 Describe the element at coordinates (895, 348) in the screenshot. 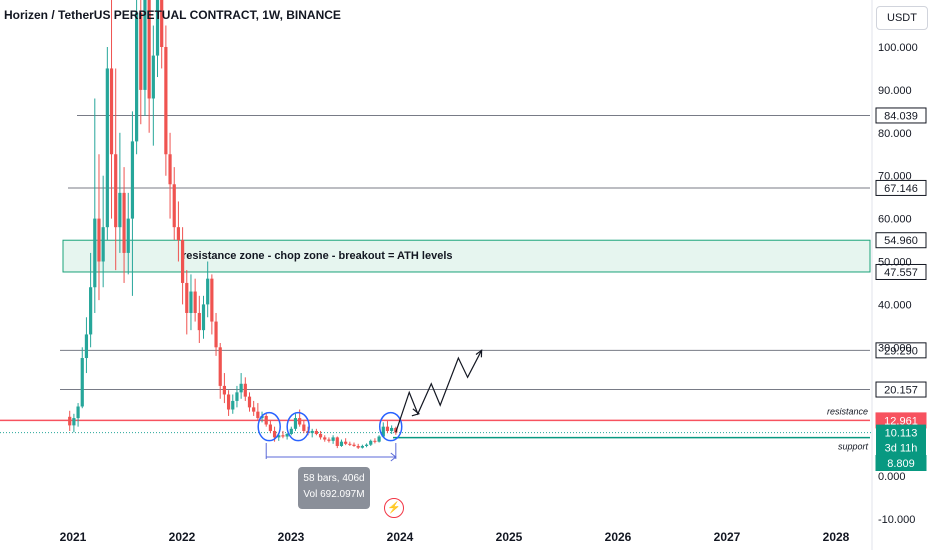

I see `y-tick-7: 30.000` at that location.